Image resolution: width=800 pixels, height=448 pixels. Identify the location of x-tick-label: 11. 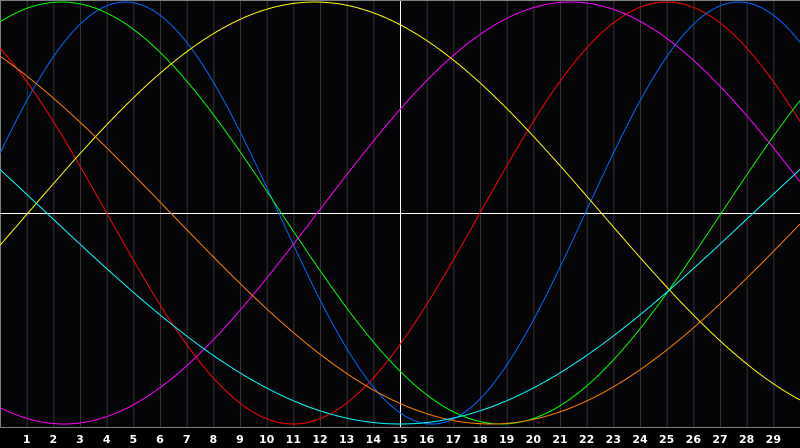
(293, 439).